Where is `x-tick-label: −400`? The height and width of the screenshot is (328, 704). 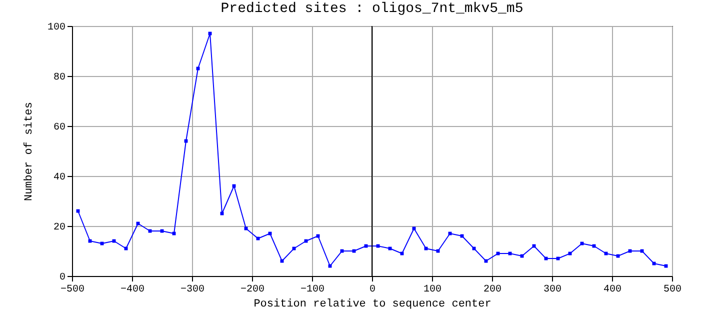
x-tick-label: −400 is located at coordinates (132, 290).